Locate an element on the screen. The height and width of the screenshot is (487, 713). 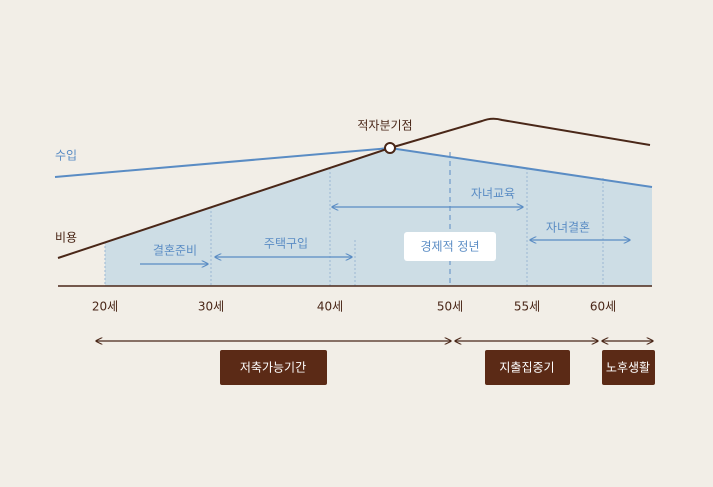
age-label: 50세 is located at coordinates (450, 307).